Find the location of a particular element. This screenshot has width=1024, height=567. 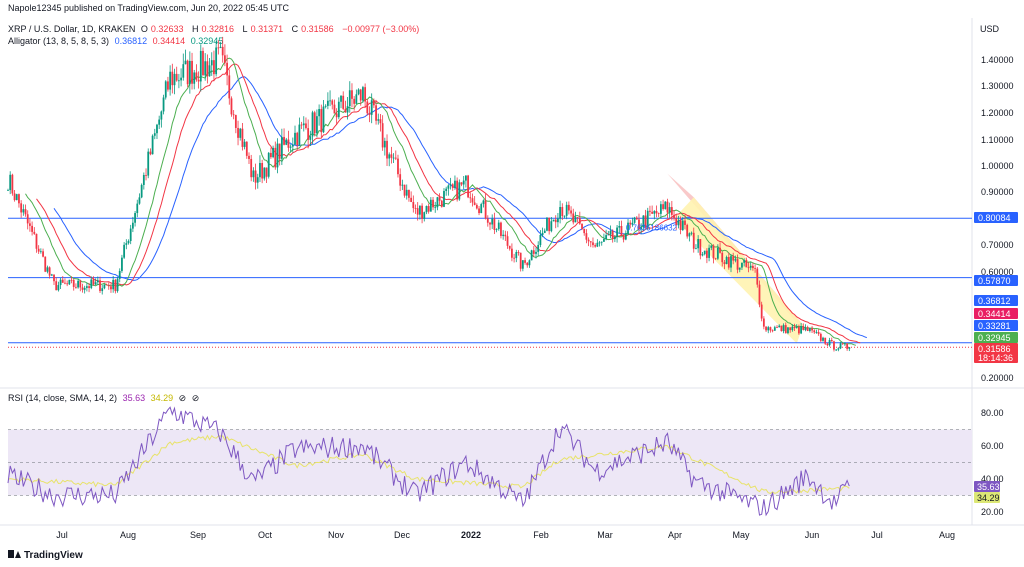

price-badge-label: 0.31586 is located at coordinates (994, 349).